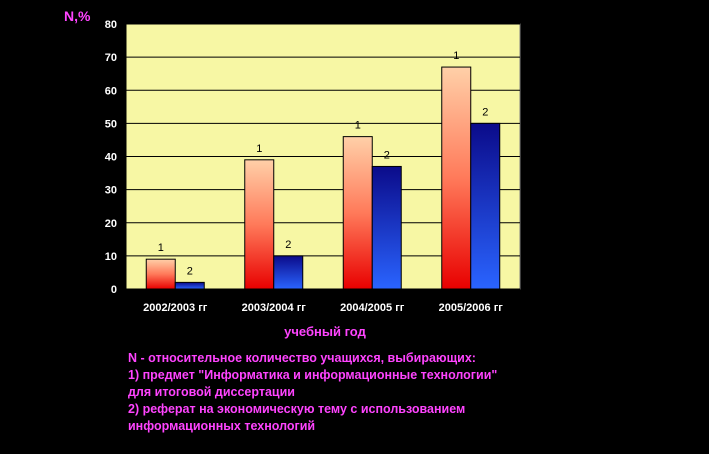 This screenshot has height=454, width=709. I want to click on x-tick-label: 2004/2005 гг, so click(372, 308).